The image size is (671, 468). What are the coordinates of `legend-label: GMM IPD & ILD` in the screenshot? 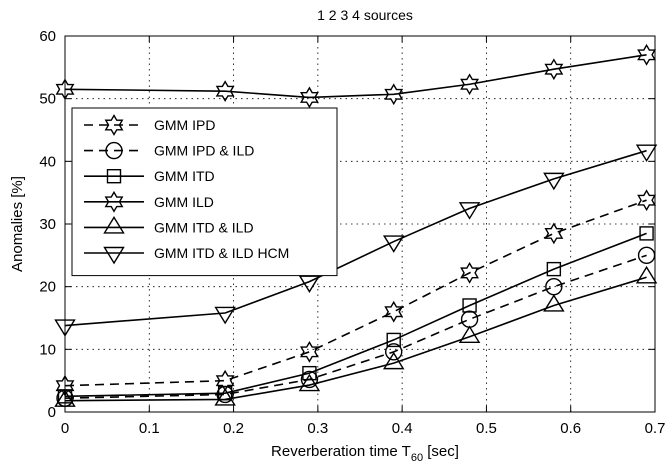 It's located at (204, 151).